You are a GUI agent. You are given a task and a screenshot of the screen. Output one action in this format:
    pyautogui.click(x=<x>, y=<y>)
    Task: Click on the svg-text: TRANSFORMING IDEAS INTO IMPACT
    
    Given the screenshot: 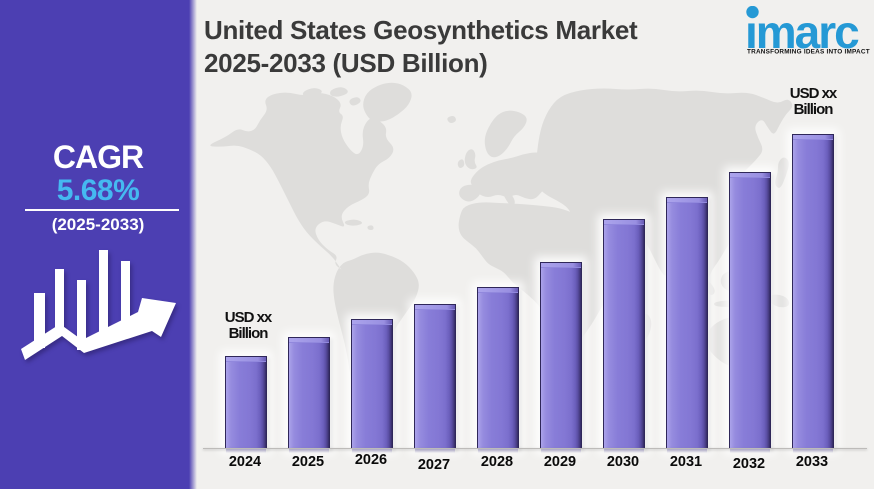 What is the action you would take?
    pyautogui.click(x=808, y=52)
    